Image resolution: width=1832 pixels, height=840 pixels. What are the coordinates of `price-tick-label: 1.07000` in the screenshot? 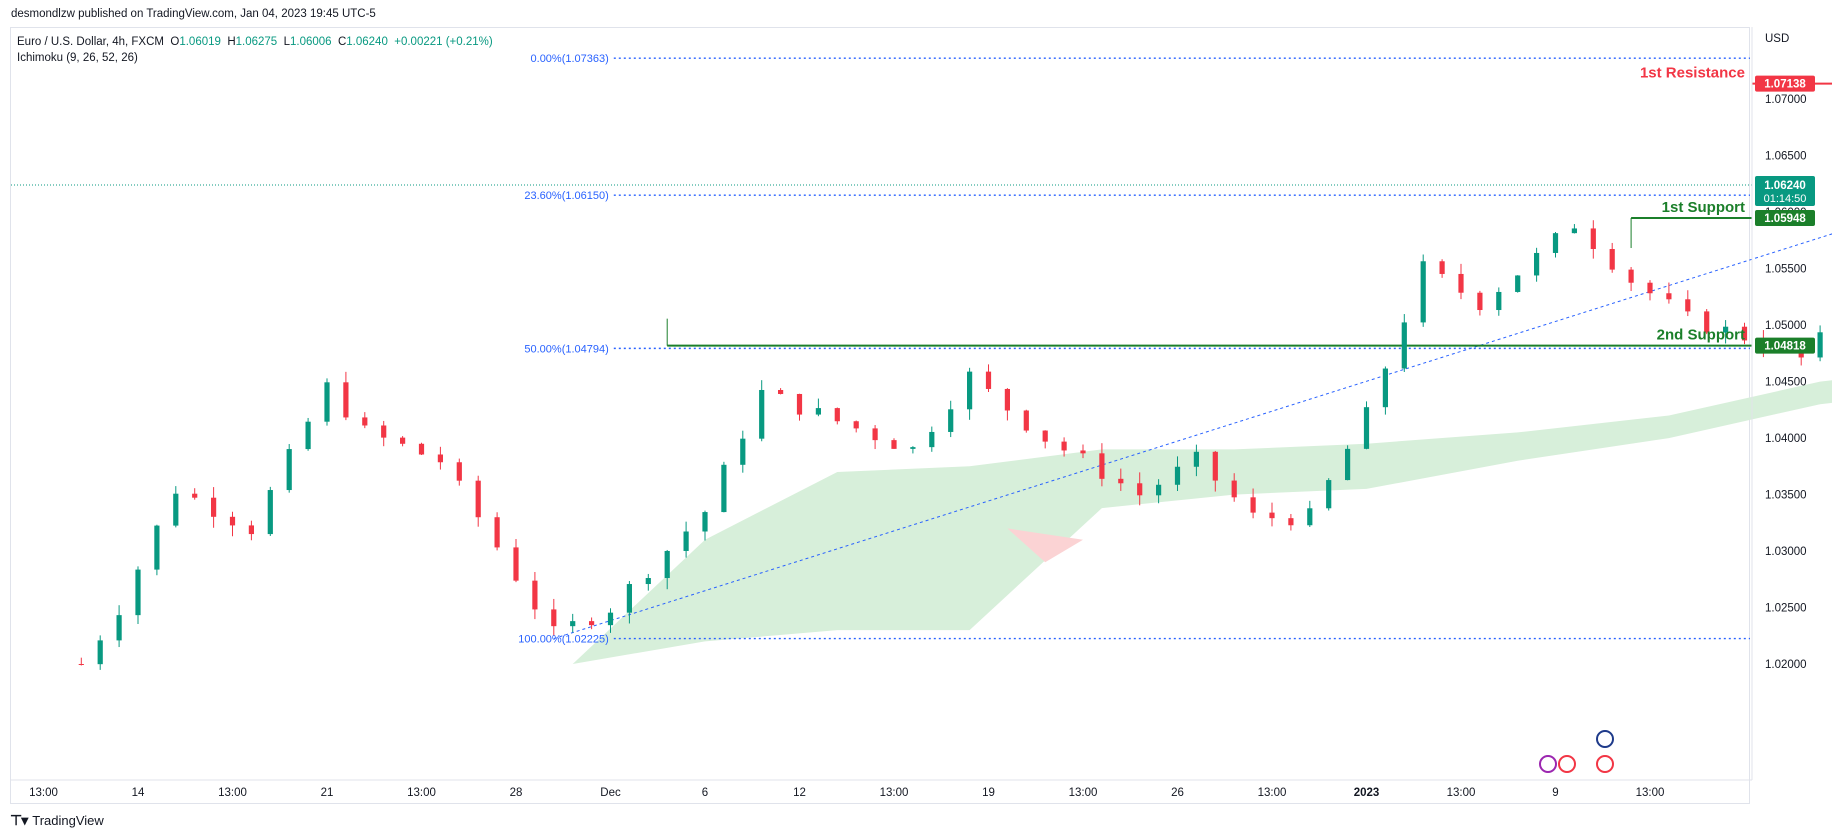 It's located at (1786, 100).